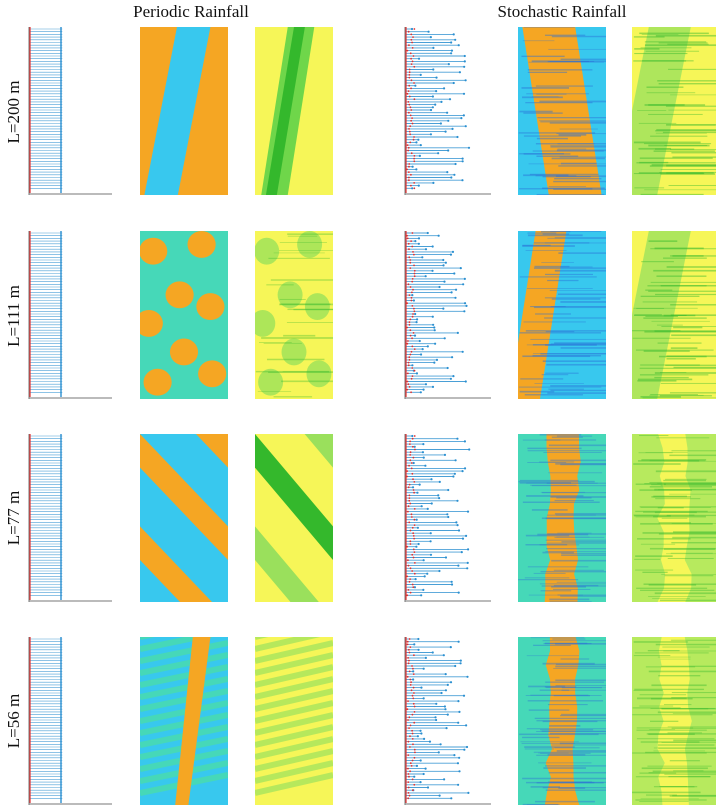 The width and height of the screenshot is (721, 807). I want to click on diagonal-stripe, so click(294, 497).